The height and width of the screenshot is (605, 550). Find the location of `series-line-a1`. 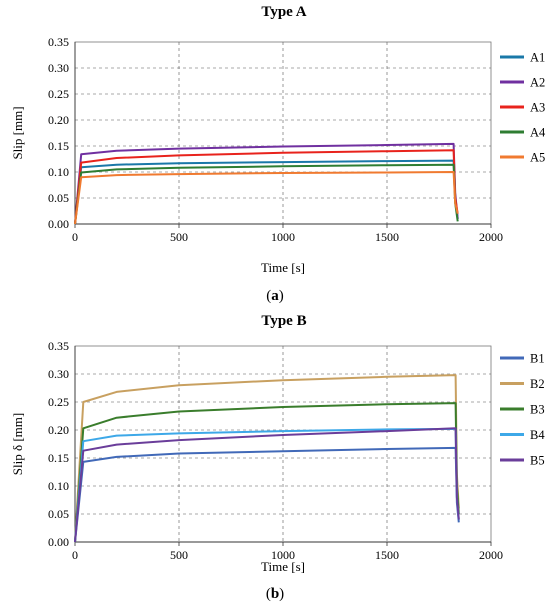

series-line-a1 is located at coordinates (266, 192).